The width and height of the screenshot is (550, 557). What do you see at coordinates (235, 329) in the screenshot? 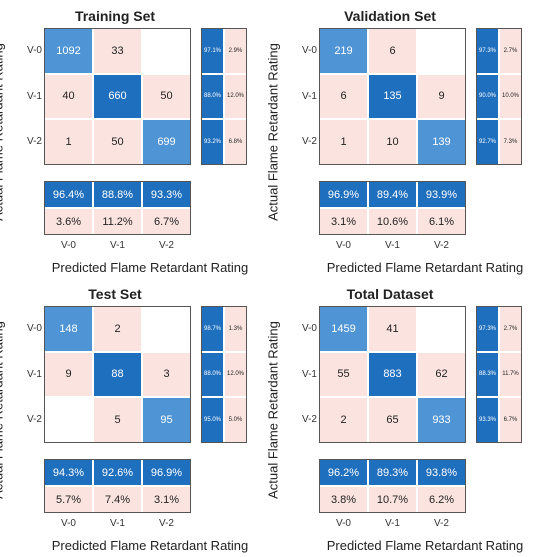
I see `row-summary-error: 1.3%` at bounding box center [235, 329].